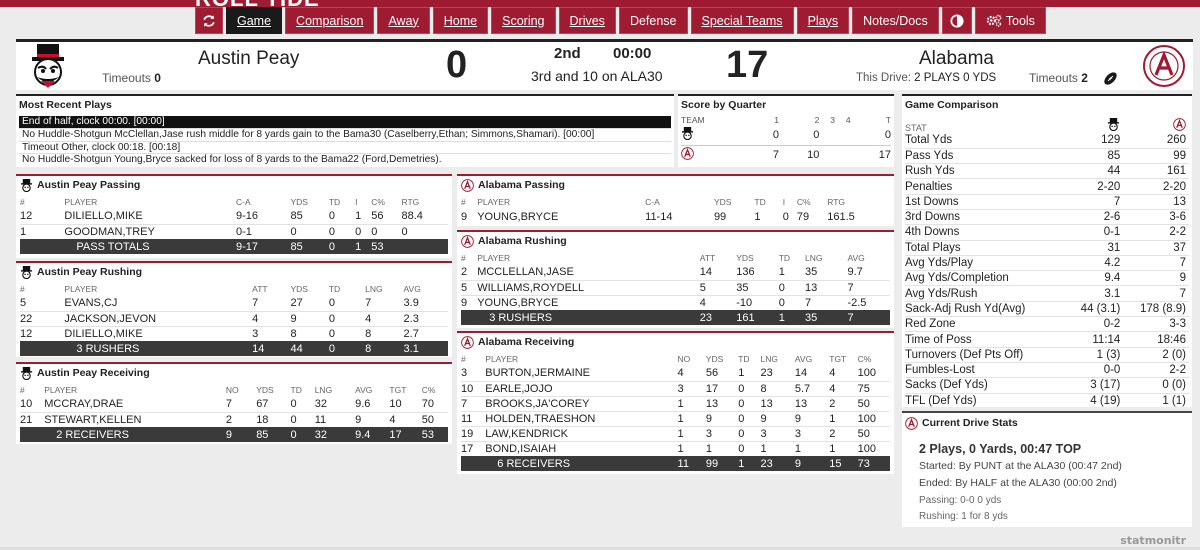 The height and width of the screenshot is (550, 1200). I want to click on stat-cell: 8, so click(384, 333).